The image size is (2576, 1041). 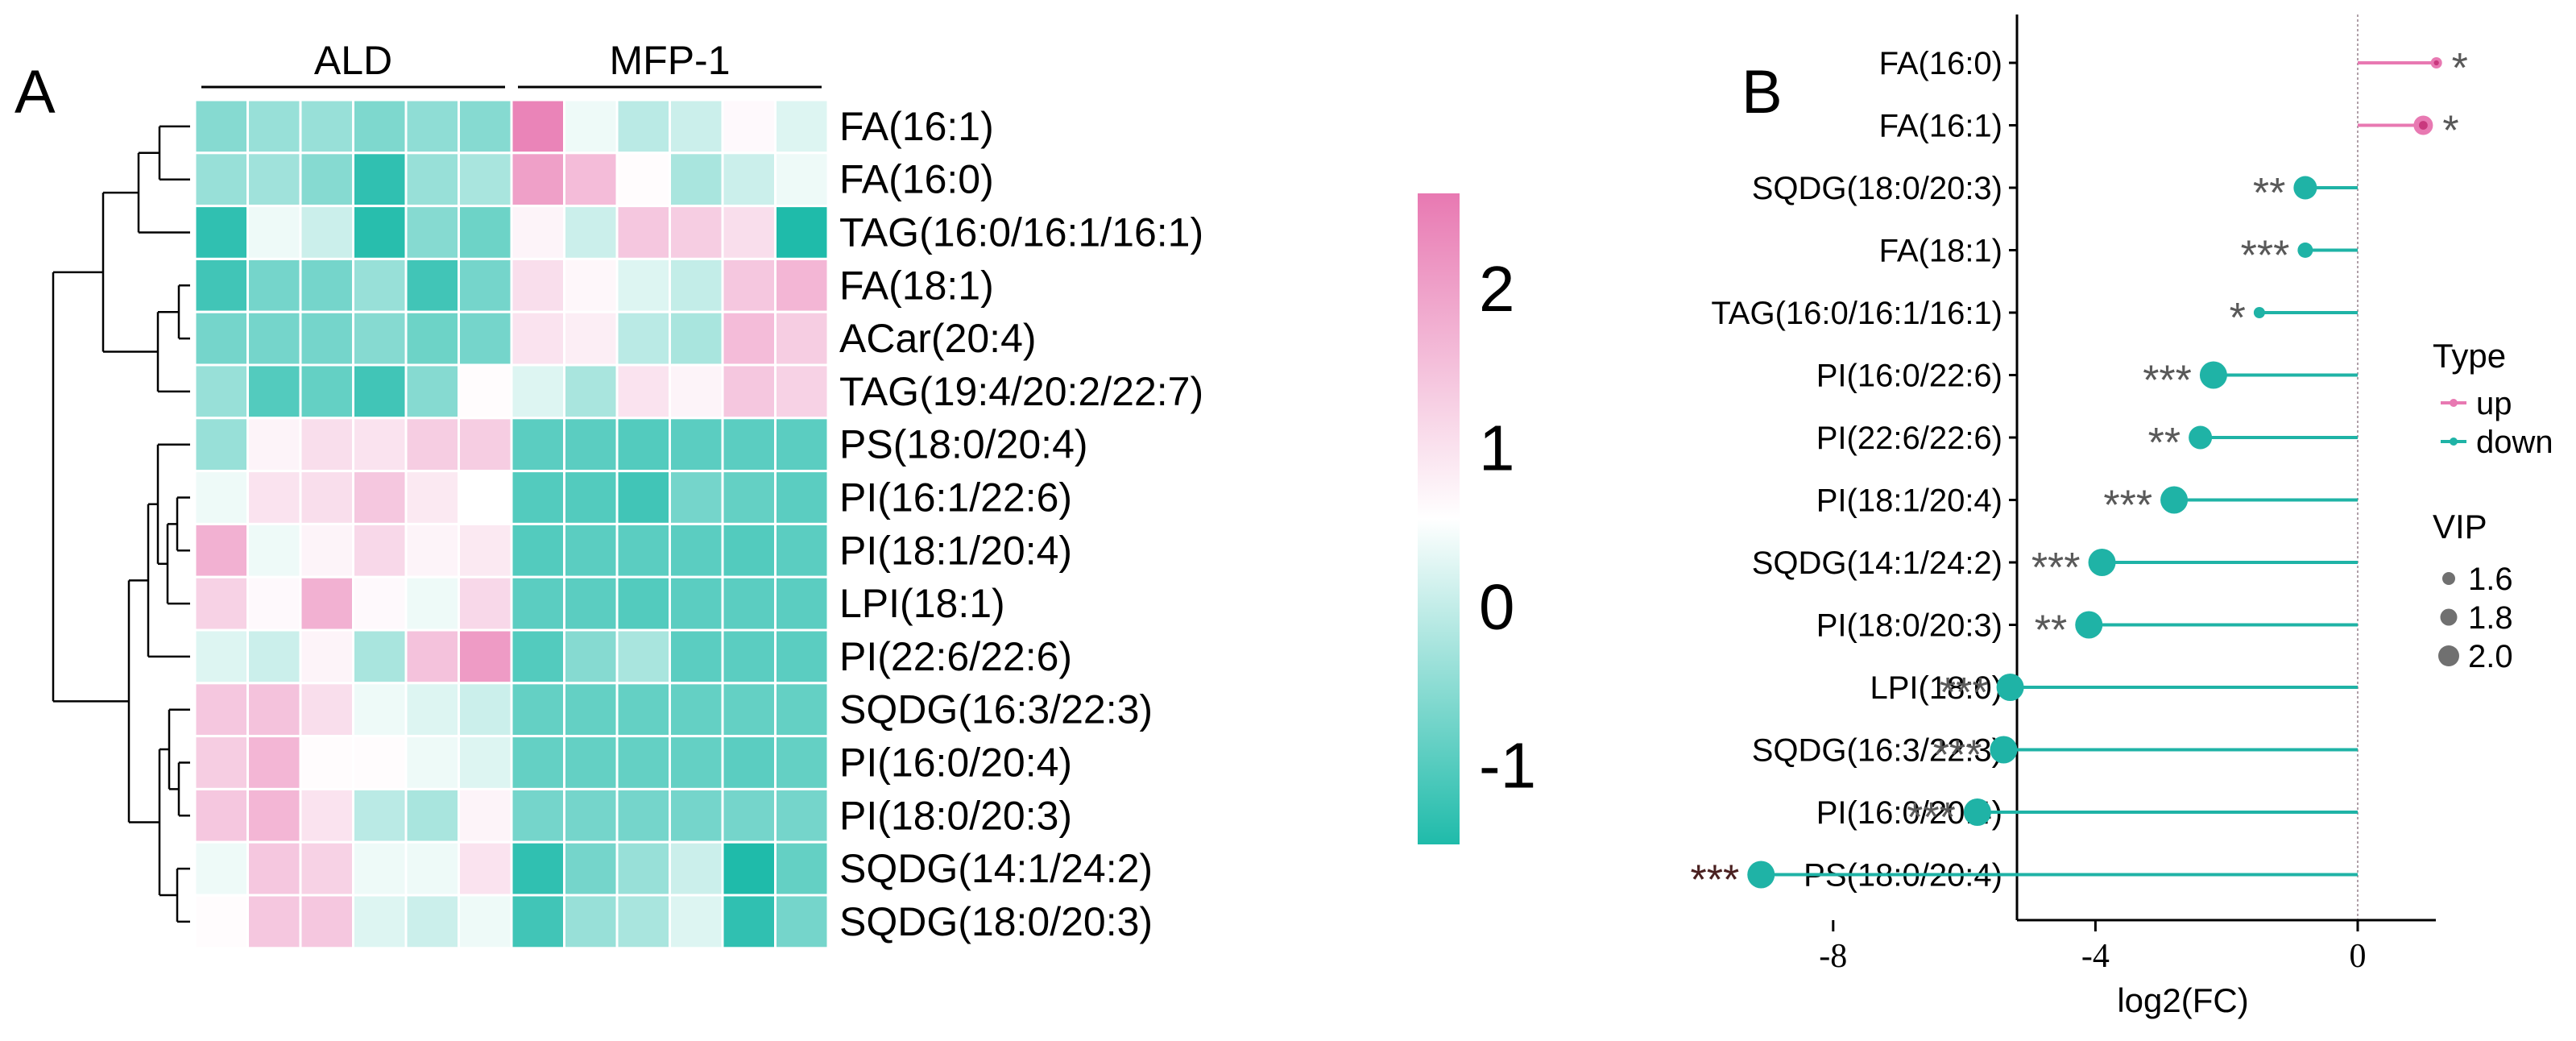 I want to click on y-tick-label: FA(16:1), so click(x=1940, y=127).